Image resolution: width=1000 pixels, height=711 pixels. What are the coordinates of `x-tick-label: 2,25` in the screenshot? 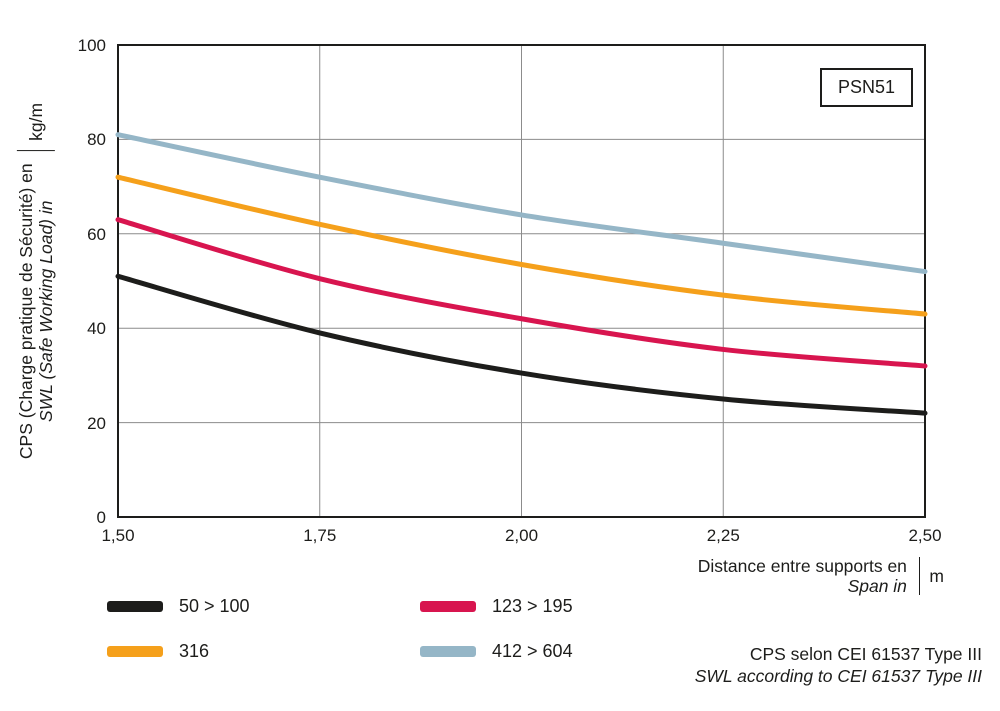 It's located at (723, 535).